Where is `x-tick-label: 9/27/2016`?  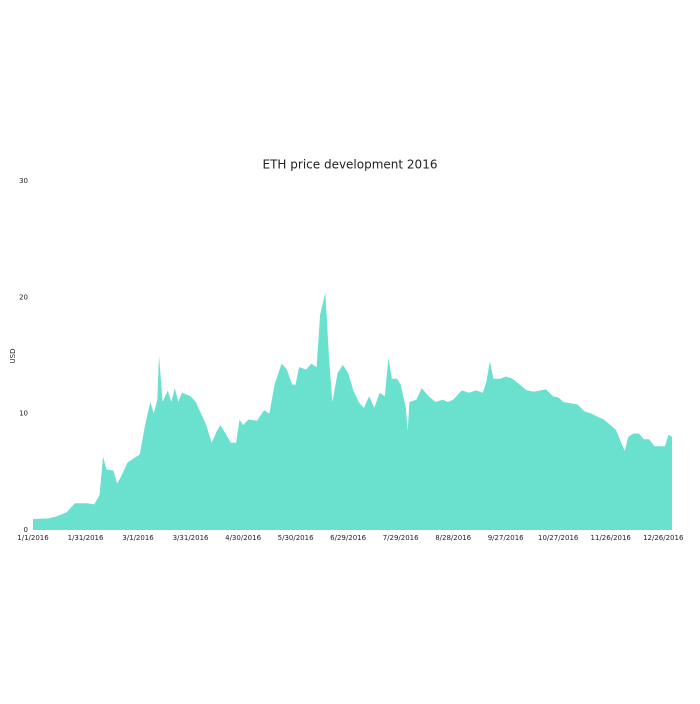
x-tick-label: 9/27/2016 is located at coordinates (506, 538).